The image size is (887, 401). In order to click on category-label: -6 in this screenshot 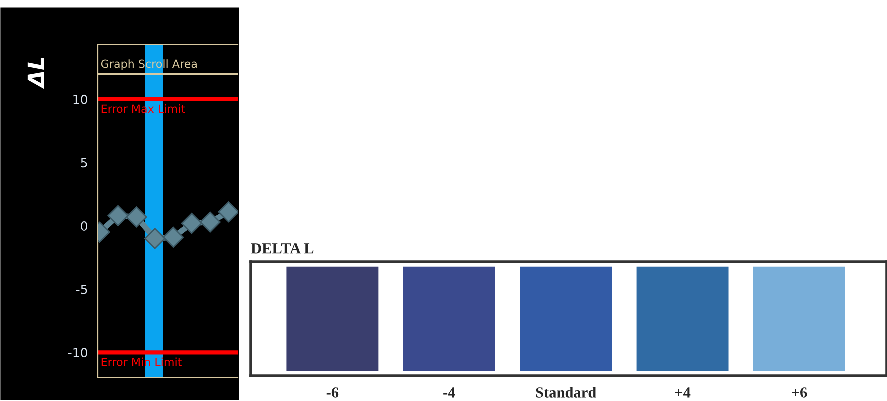, I will do `click(332, 393)`.